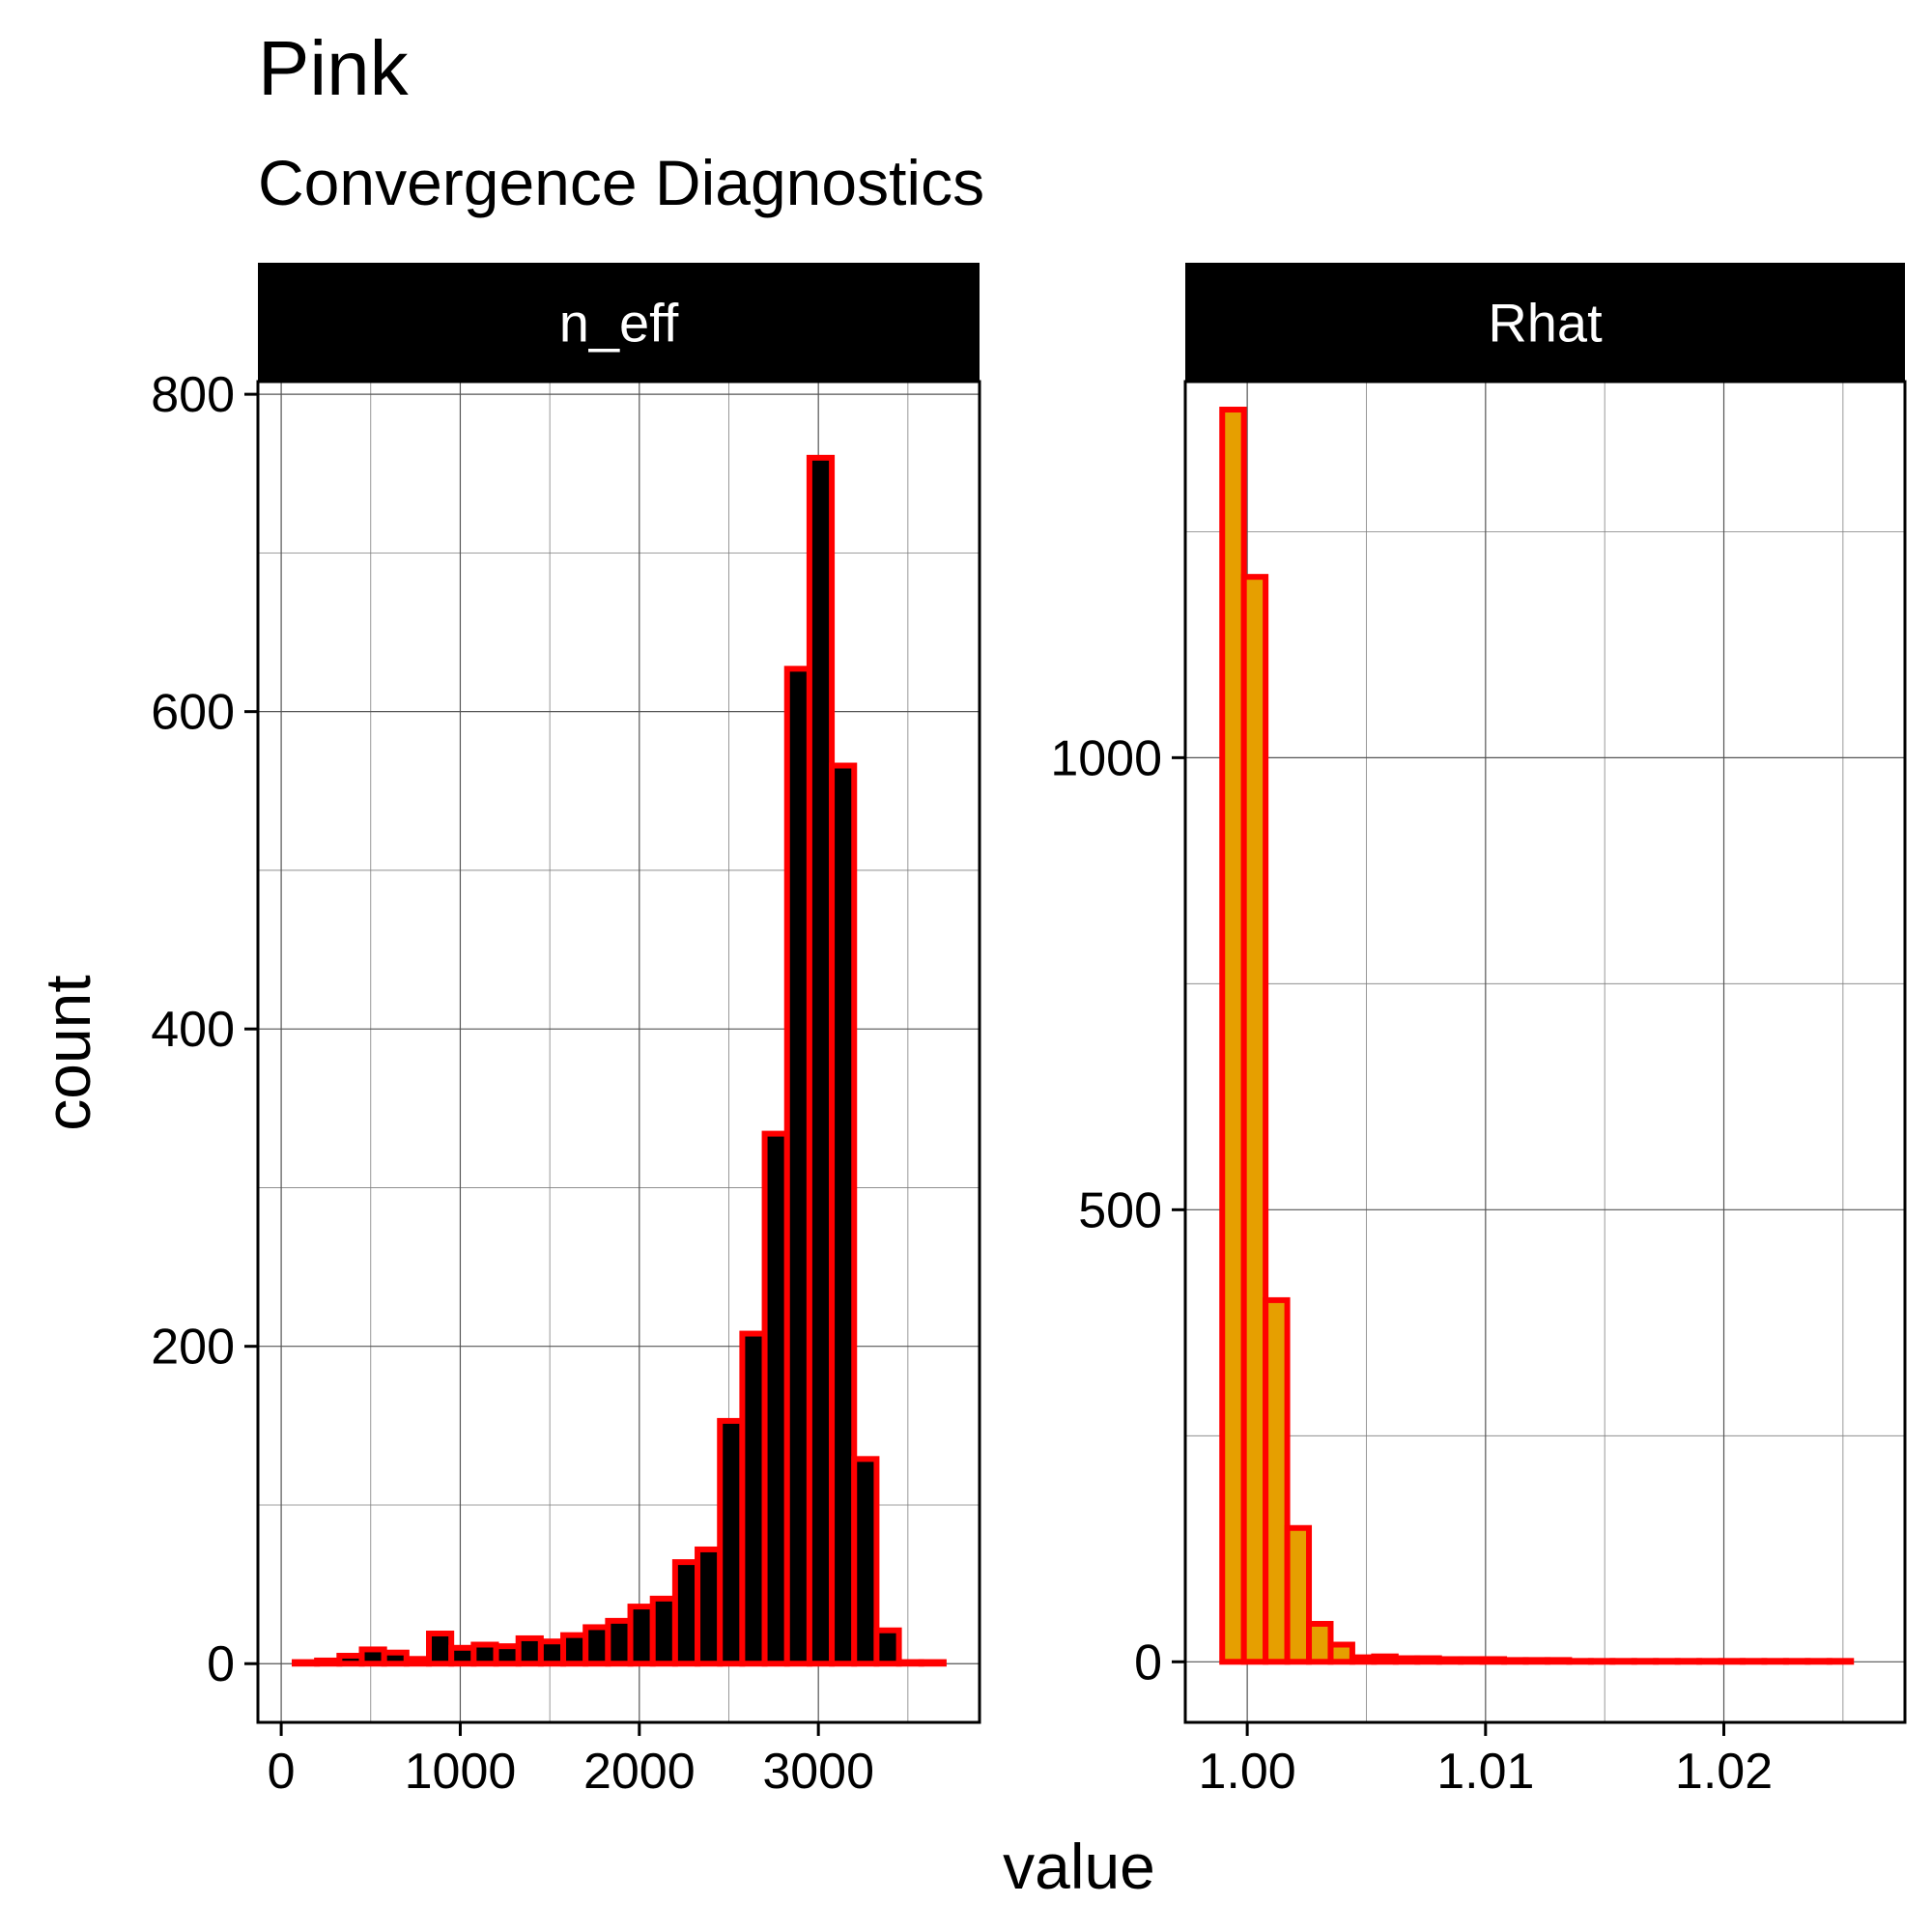 This screenshot has height=1932, width=1932. What do you see at coordinates (1485, 1772) in the screenshot?
I see `x-tick-label: 1.01` at bounding box center [1485, 1772].